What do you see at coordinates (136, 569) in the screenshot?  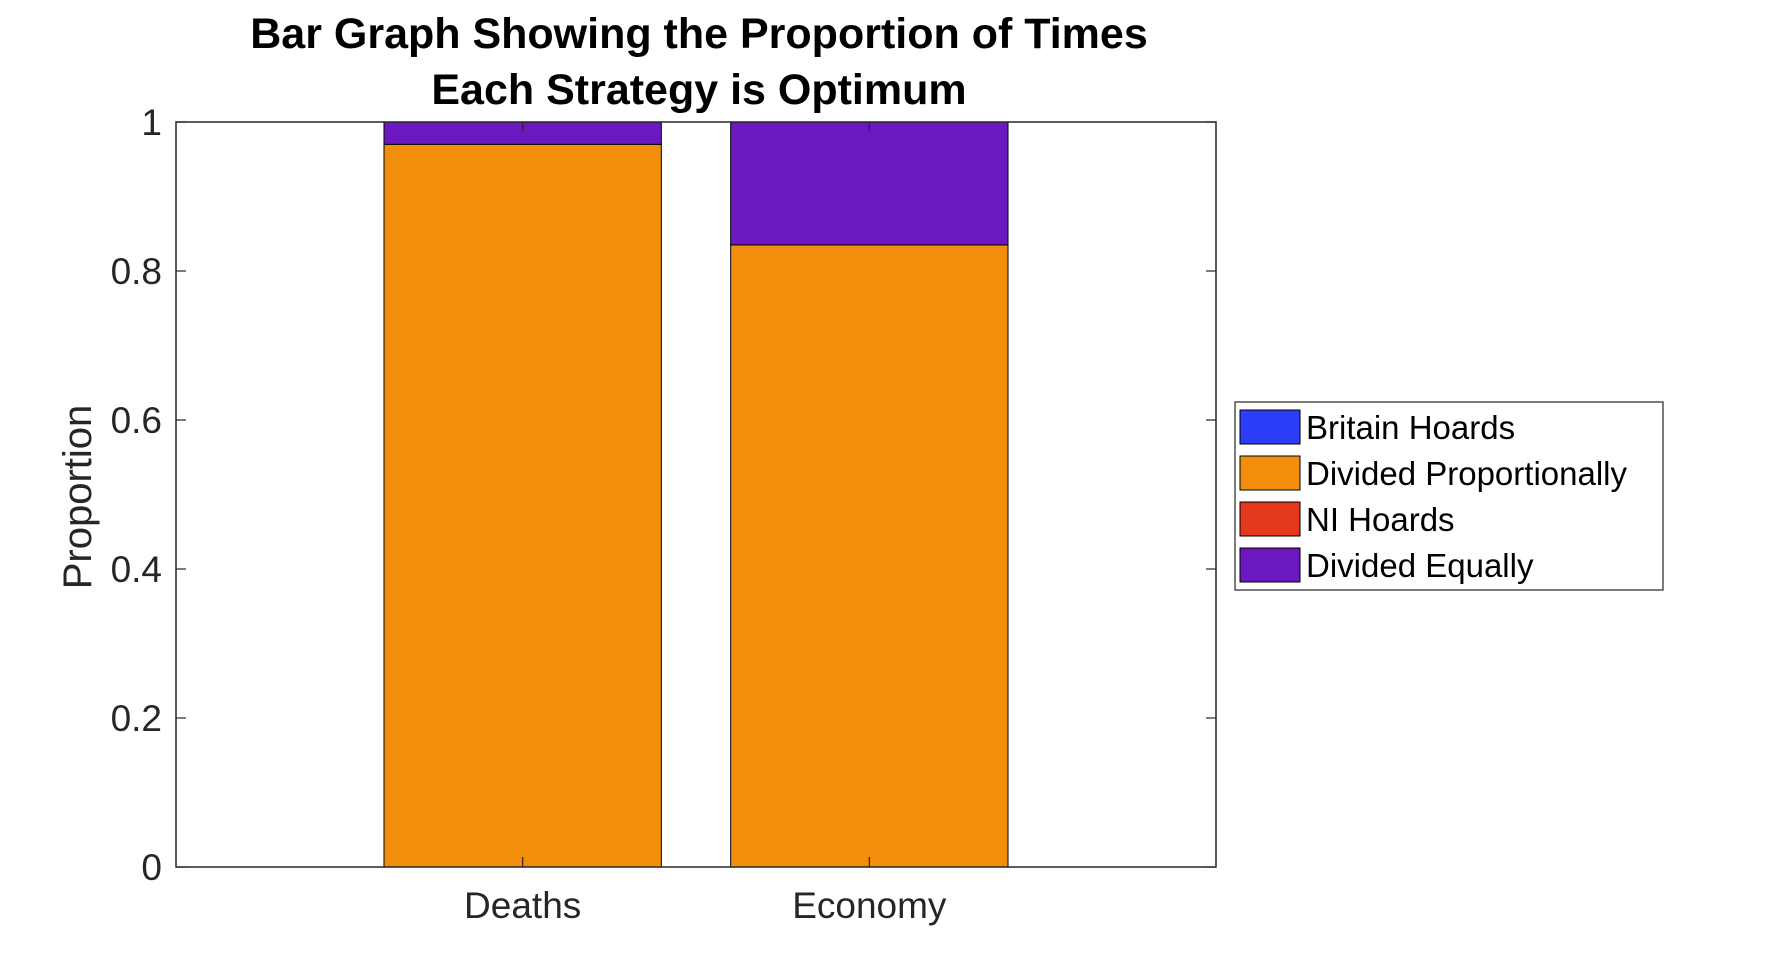 I see `y-tick-label: 0.4` at bounding box center [136, 569].